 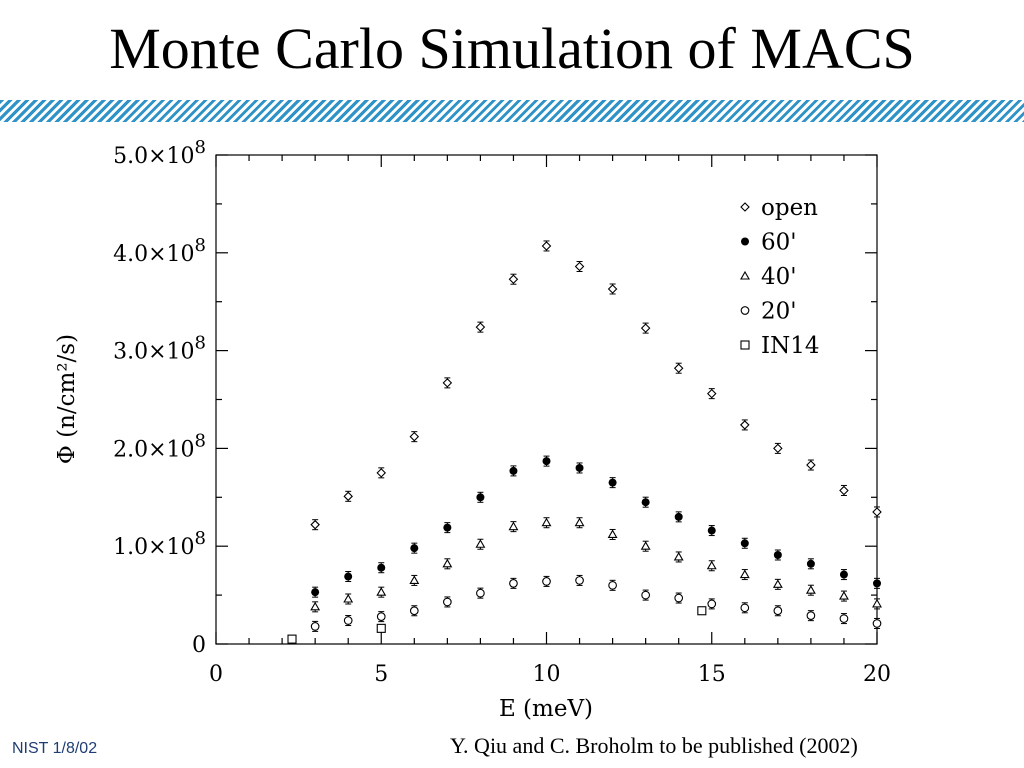 I want to click on legend-label: IN14, so click(x=790, y=346).